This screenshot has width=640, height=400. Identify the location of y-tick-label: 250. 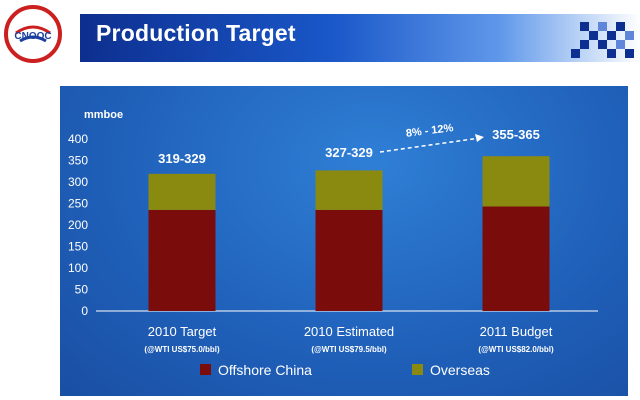
(78, 204).